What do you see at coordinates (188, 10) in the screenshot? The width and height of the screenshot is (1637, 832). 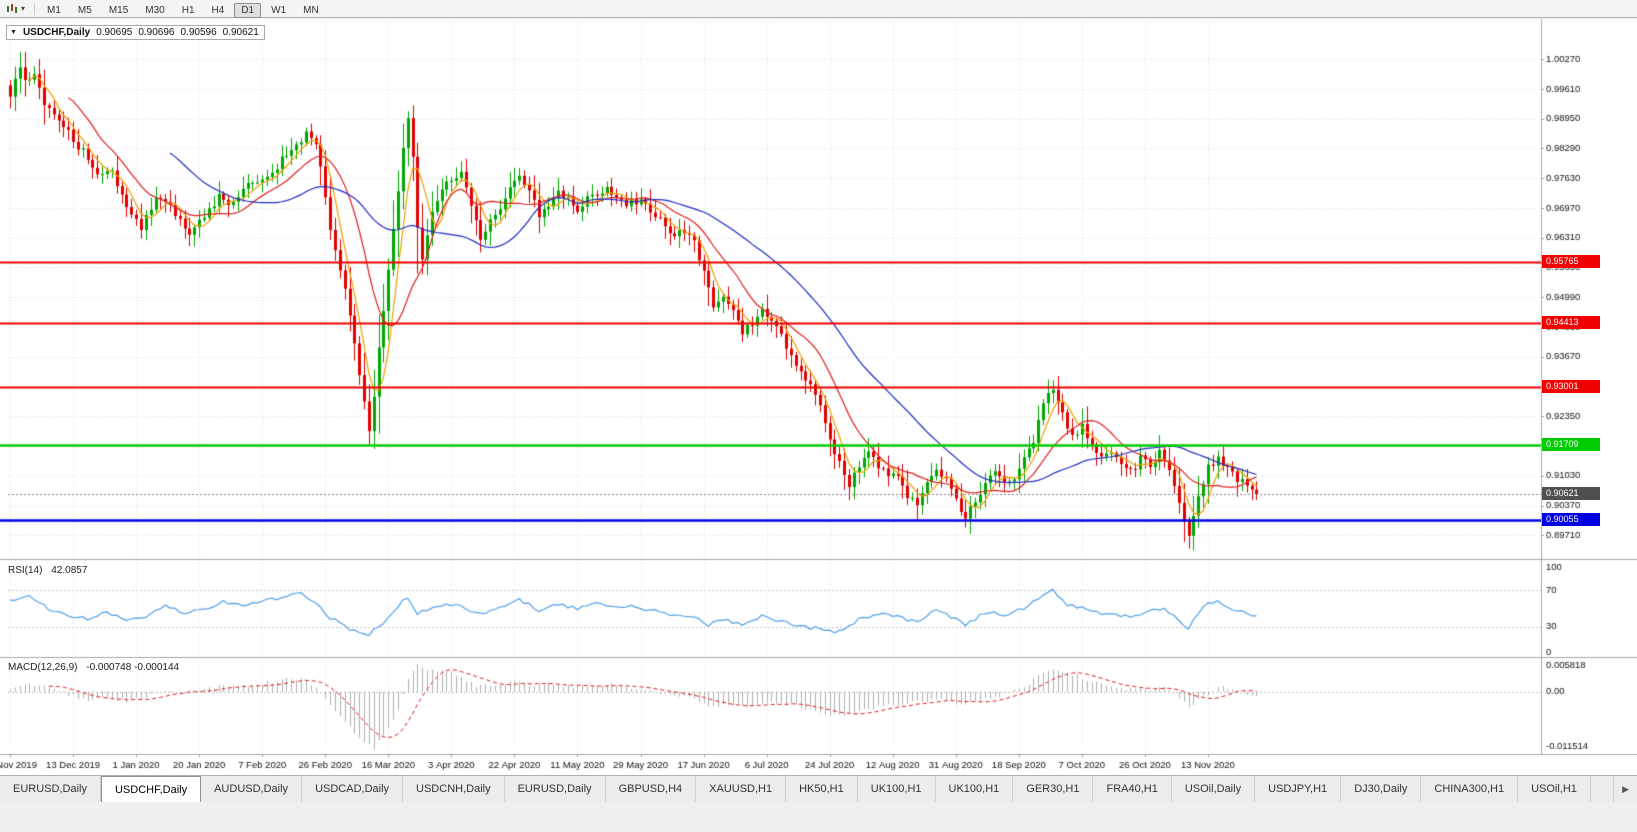 I see `period-button-H1: H1` at bounding box center [188, 10].